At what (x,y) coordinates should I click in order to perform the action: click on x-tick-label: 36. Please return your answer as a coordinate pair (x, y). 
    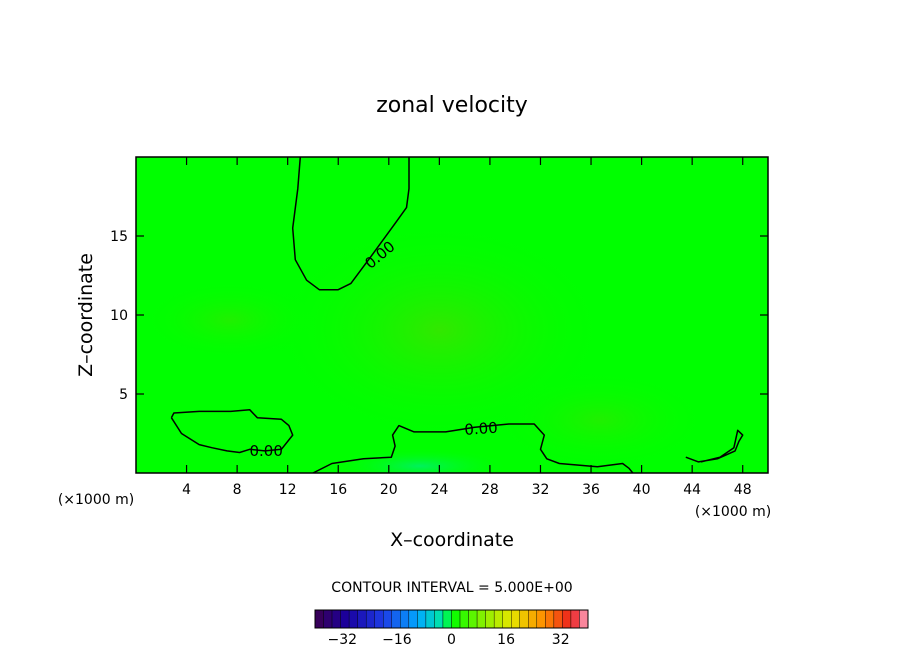
    Looking at the image, I should click on (591, 490).